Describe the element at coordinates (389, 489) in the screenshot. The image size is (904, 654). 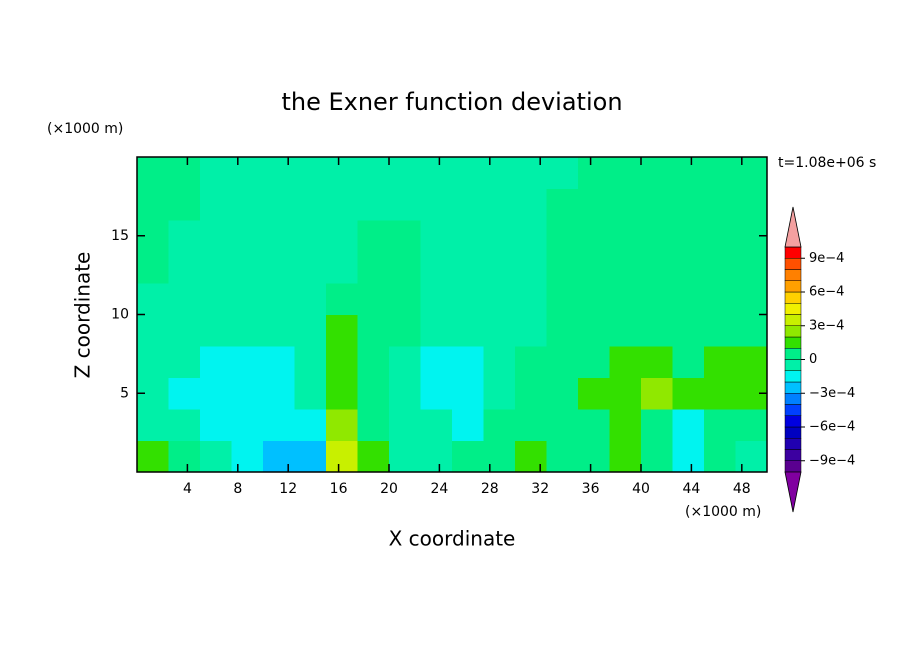
I see `x-tick-label: 20` at that location.